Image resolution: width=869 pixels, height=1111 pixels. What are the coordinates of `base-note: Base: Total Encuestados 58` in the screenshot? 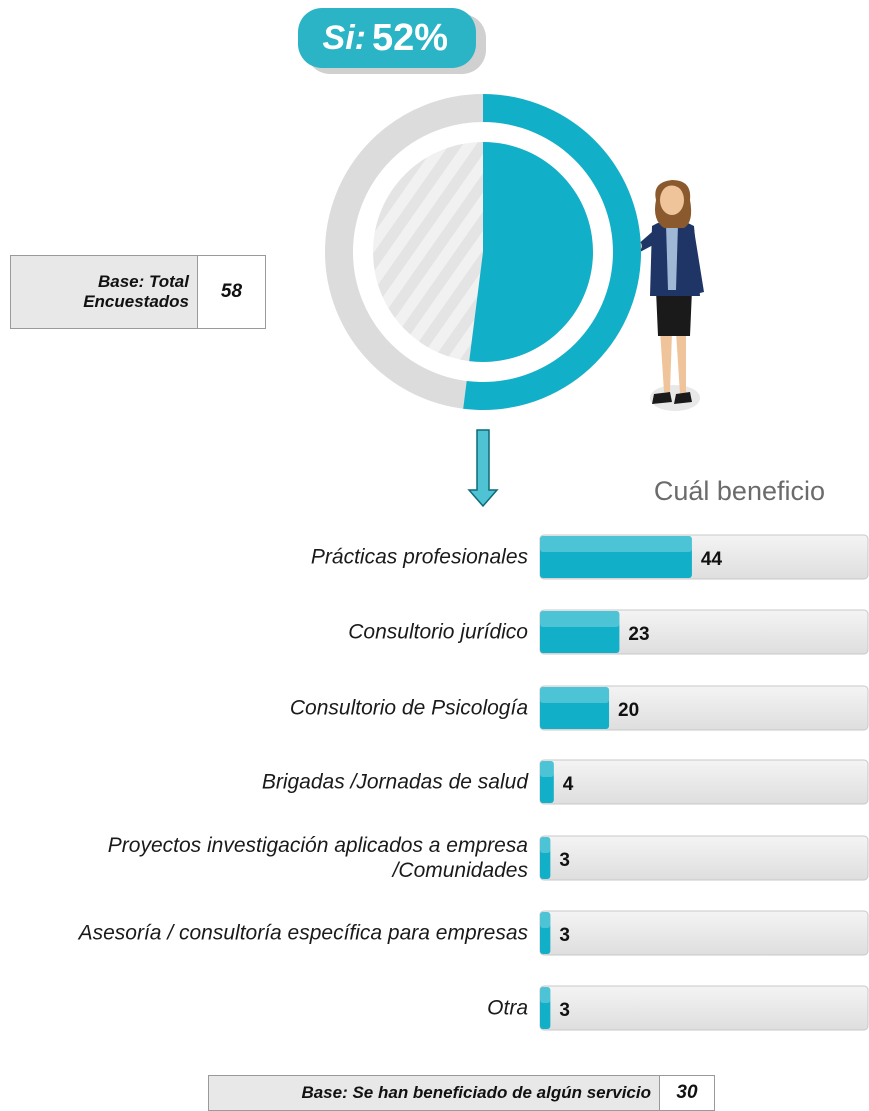 It's located at (138, 292).